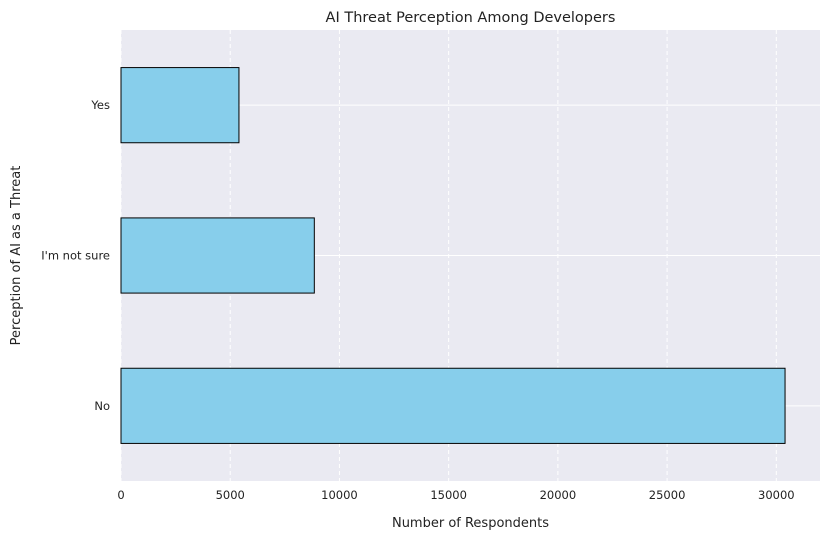 The width and height of the screenshot is (829, 540). Describe the element at coordinates (448, 495) in the screenshot. I see `x-tick-label: 15000` at that location.